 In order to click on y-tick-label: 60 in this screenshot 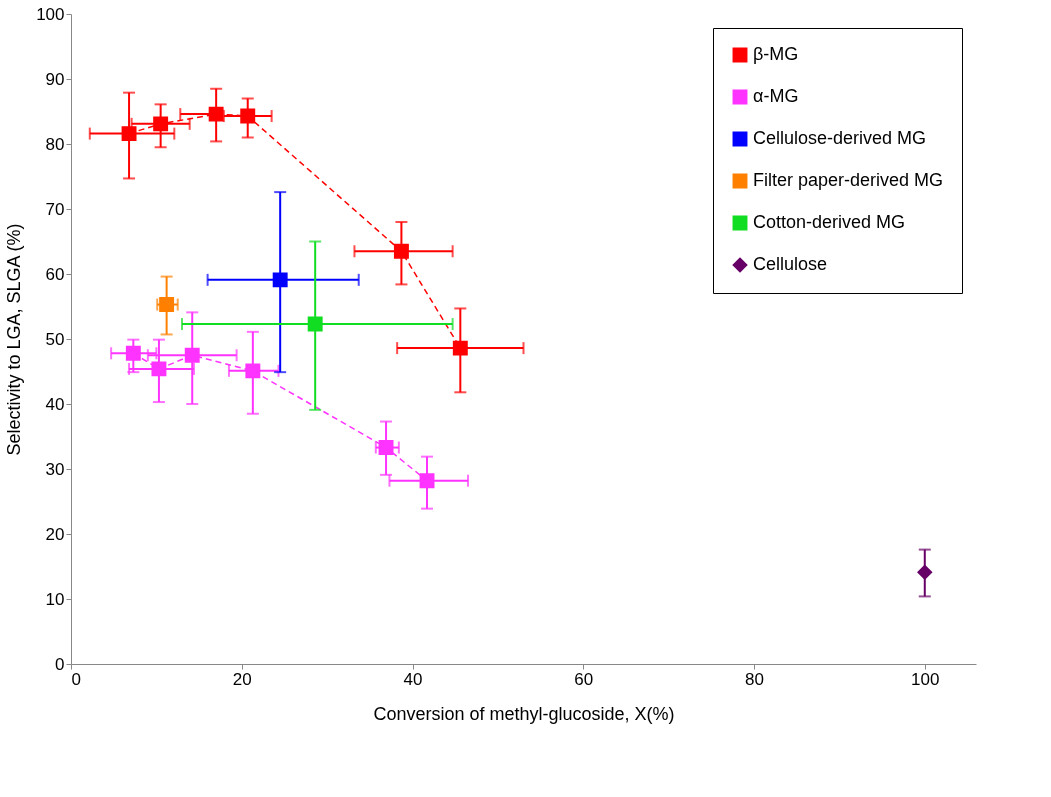, I will do `click(55, 274)`.